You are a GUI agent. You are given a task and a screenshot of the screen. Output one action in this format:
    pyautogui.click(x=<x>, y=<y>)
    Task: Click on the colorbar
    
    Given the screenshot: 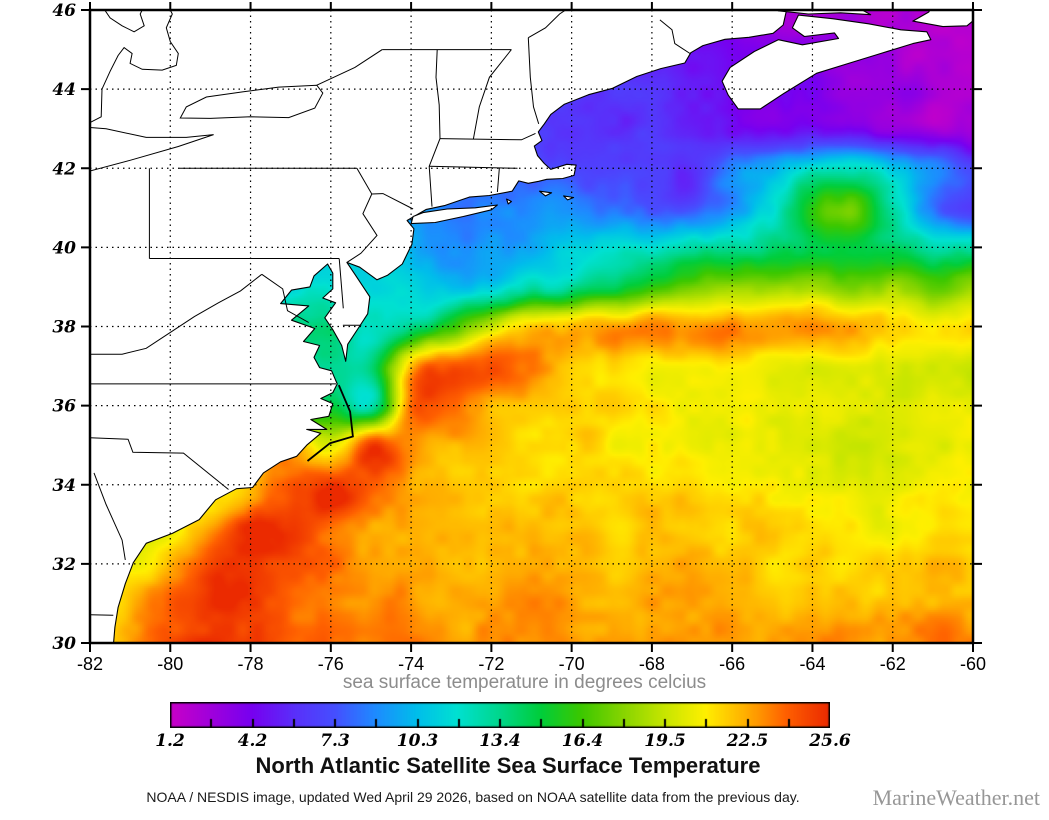 What is the action you would take?
    pyautogui.click(x=500, y=715)
    